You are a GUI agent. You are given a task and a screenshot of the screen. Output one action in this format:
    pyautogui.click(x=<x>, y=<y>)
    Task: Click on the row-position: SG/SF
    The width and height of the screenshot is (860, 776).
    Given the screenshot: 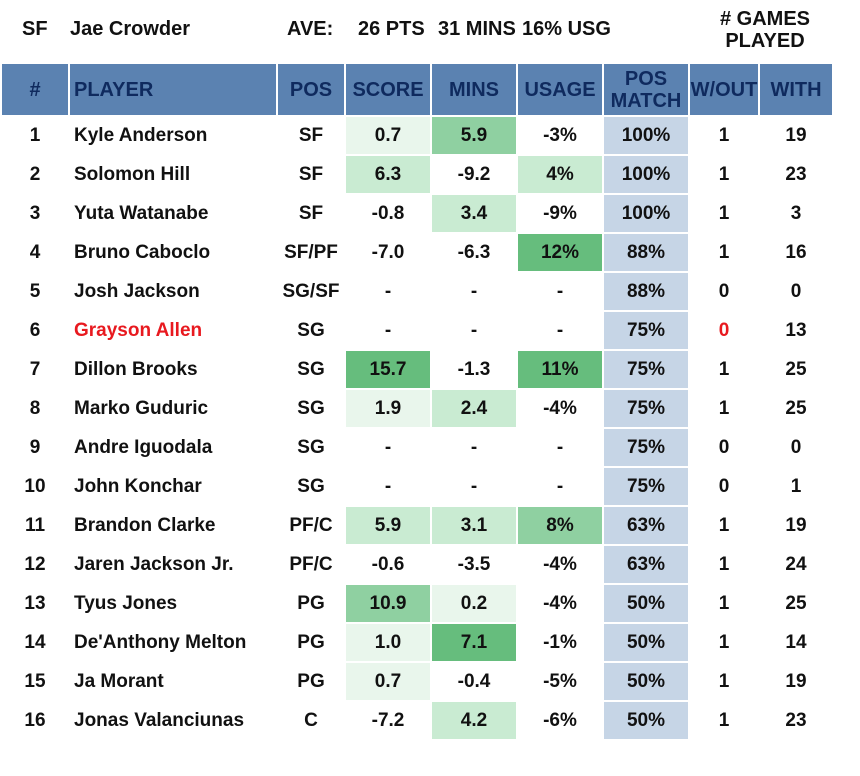 What is the action you would take?
    pyautogui.click(x=311, y=291)
    